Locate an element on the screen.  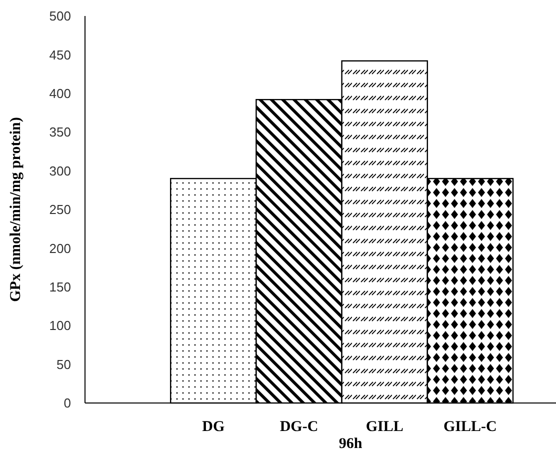
y-tick-label: 300 is located at coordinates (60, 170).